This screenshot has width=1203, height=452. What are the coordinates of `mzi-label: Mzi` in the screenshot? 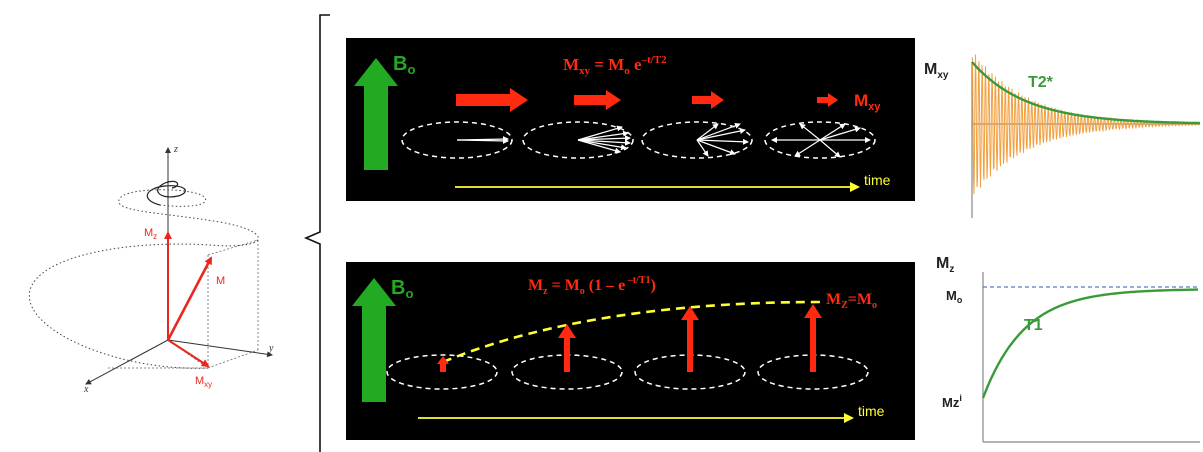 It's located at (952, 401).